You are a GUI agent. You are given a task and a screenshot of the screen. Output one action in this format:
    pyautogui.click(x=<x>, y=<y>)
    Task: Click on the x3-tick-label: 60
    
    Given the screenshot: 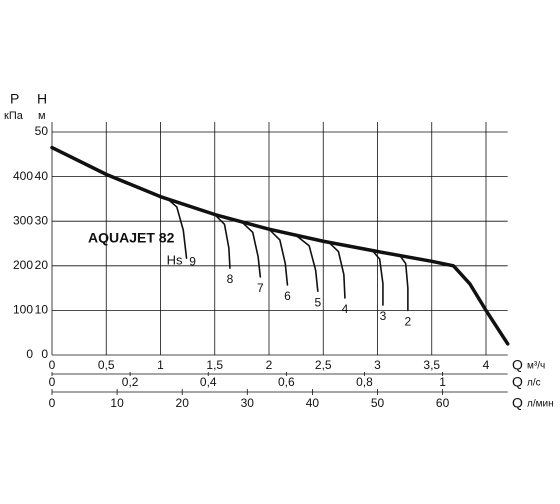 What is the action you would take?
    pyautogui.click(x=443, y=403)
    